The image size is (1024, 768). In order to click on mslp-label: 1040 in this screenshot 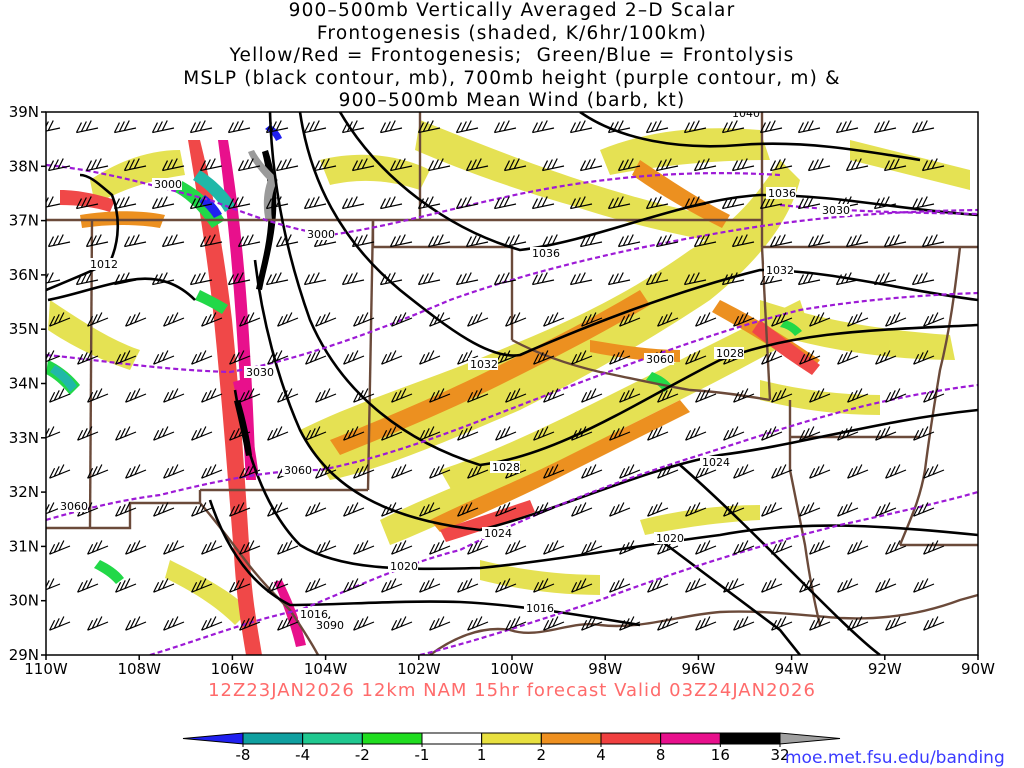, I will do `click(745, 113)`.